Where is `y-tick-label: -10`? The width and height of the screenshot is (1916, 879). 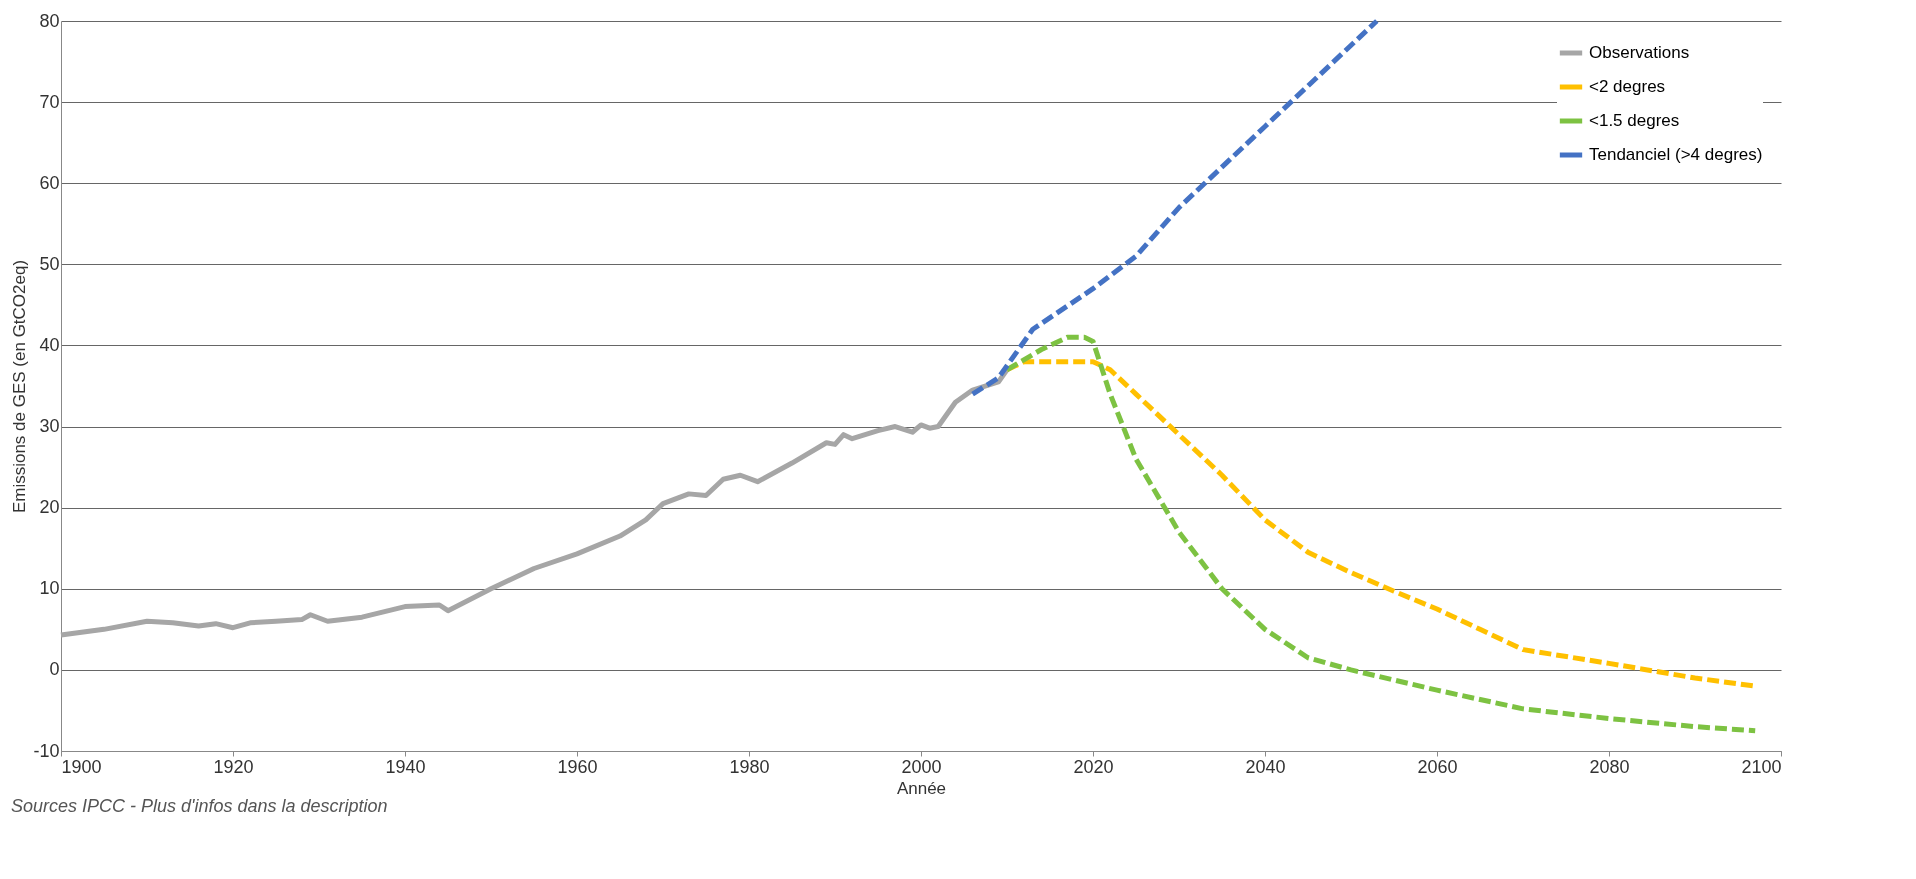 y-tick-label: -10 is located at coordinates (46, 750).